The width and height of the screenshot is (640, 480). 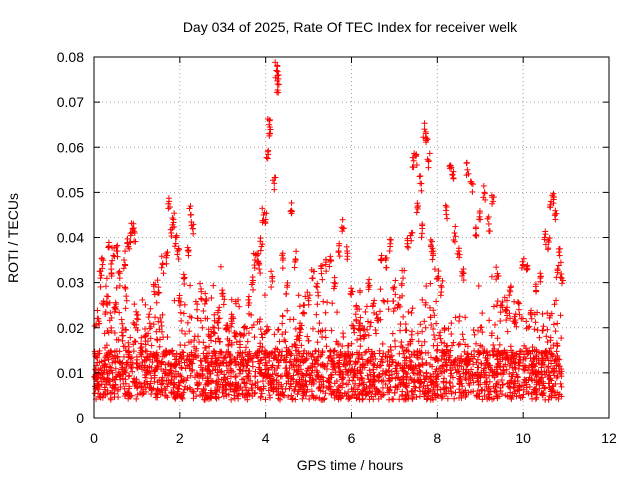 I want to click on y-tick-label: 0, so click(x=80, y=418).